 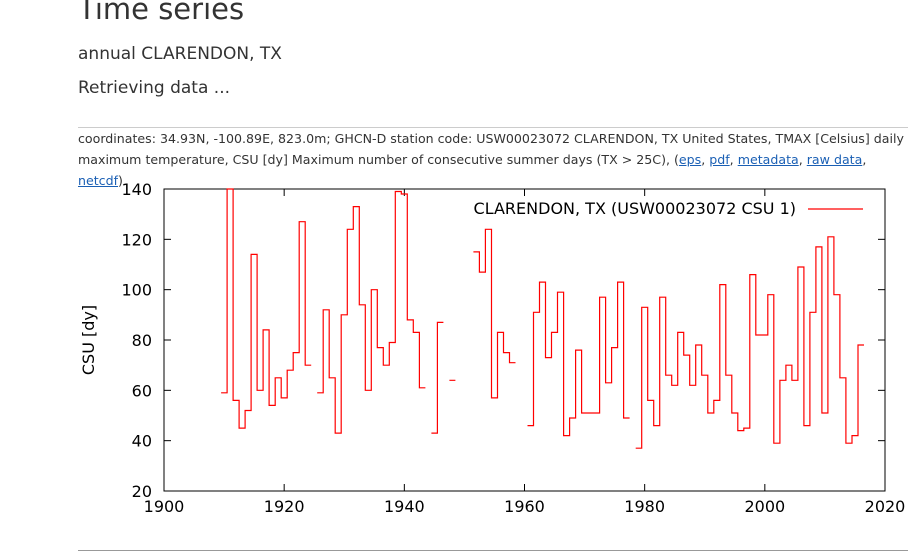 I want to click on y-tick-label: 100, so click(x=136, y=290).